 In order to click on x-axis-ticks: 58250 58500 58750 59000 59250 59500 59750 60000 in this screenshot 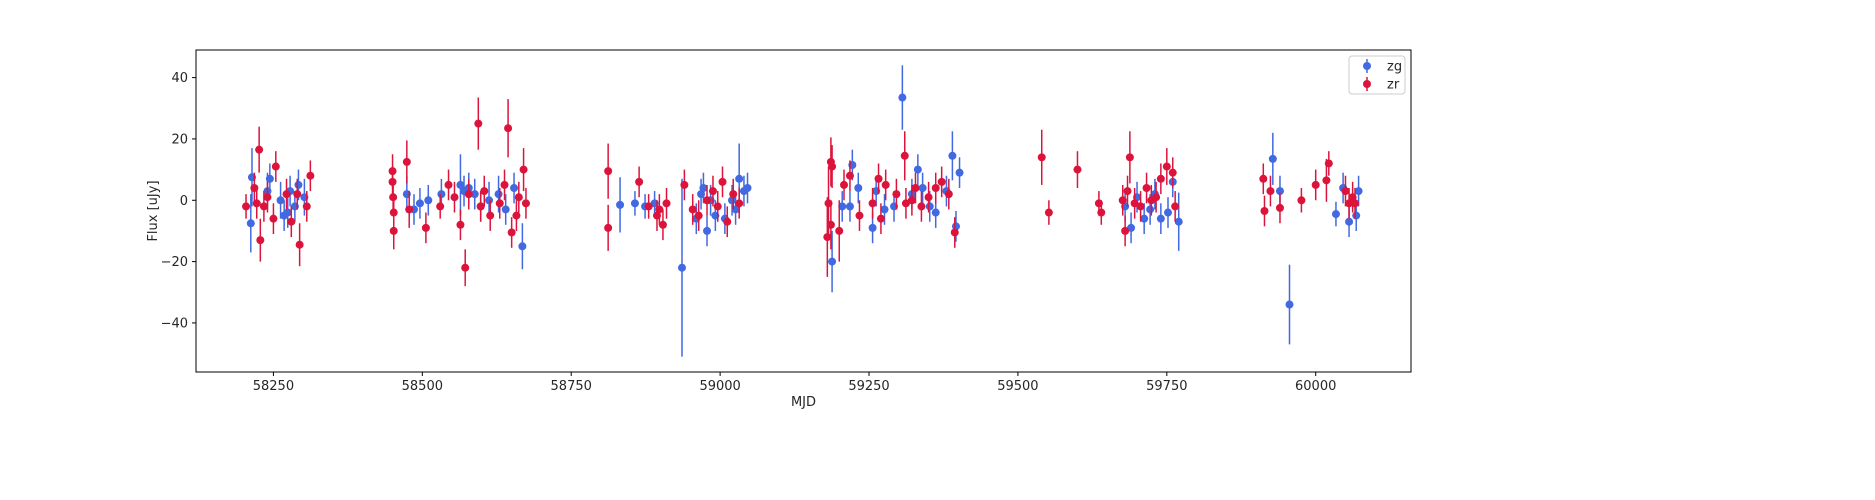, I will do `click(794, 383)`.